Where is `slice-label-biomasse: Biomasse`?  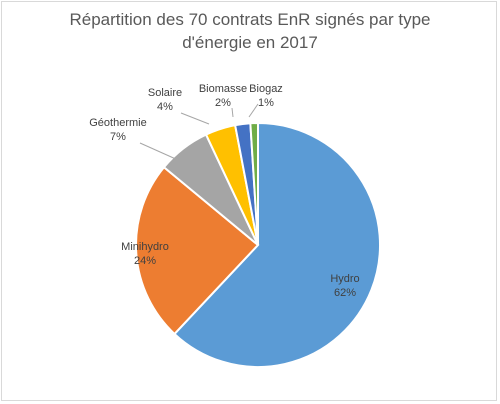 slice-label-biomasse: Biomasse is located at coordinates (223, 89).